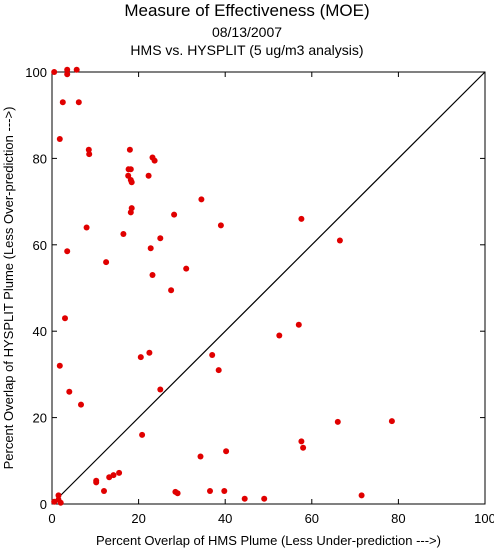 Image resolution: width=494 pixels, height=551 pixels. I want to click on y-tick-label: 40, so click(40, 331).